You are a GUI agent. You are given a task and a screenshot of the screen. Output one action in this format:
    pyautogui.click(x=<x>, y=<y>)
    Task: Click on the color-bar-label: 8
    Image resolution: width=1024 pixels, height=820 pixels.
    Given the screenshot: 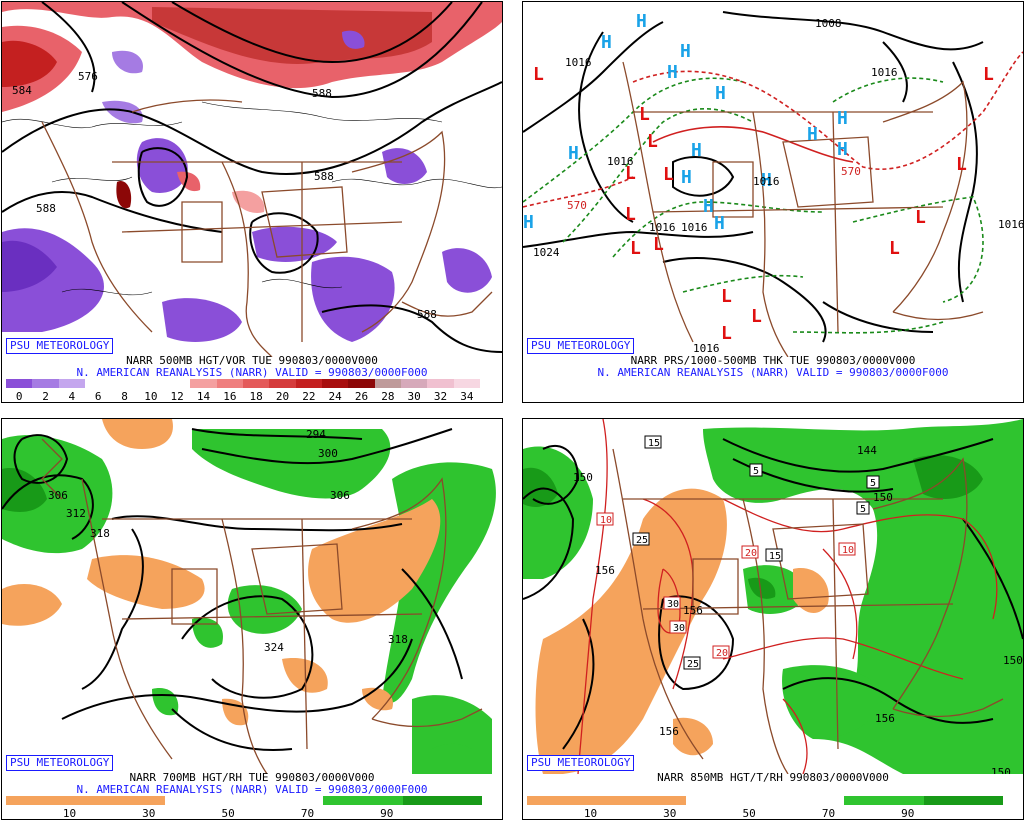 What is the action you would take?
    pyautogui.click(x=124, y=396)
    